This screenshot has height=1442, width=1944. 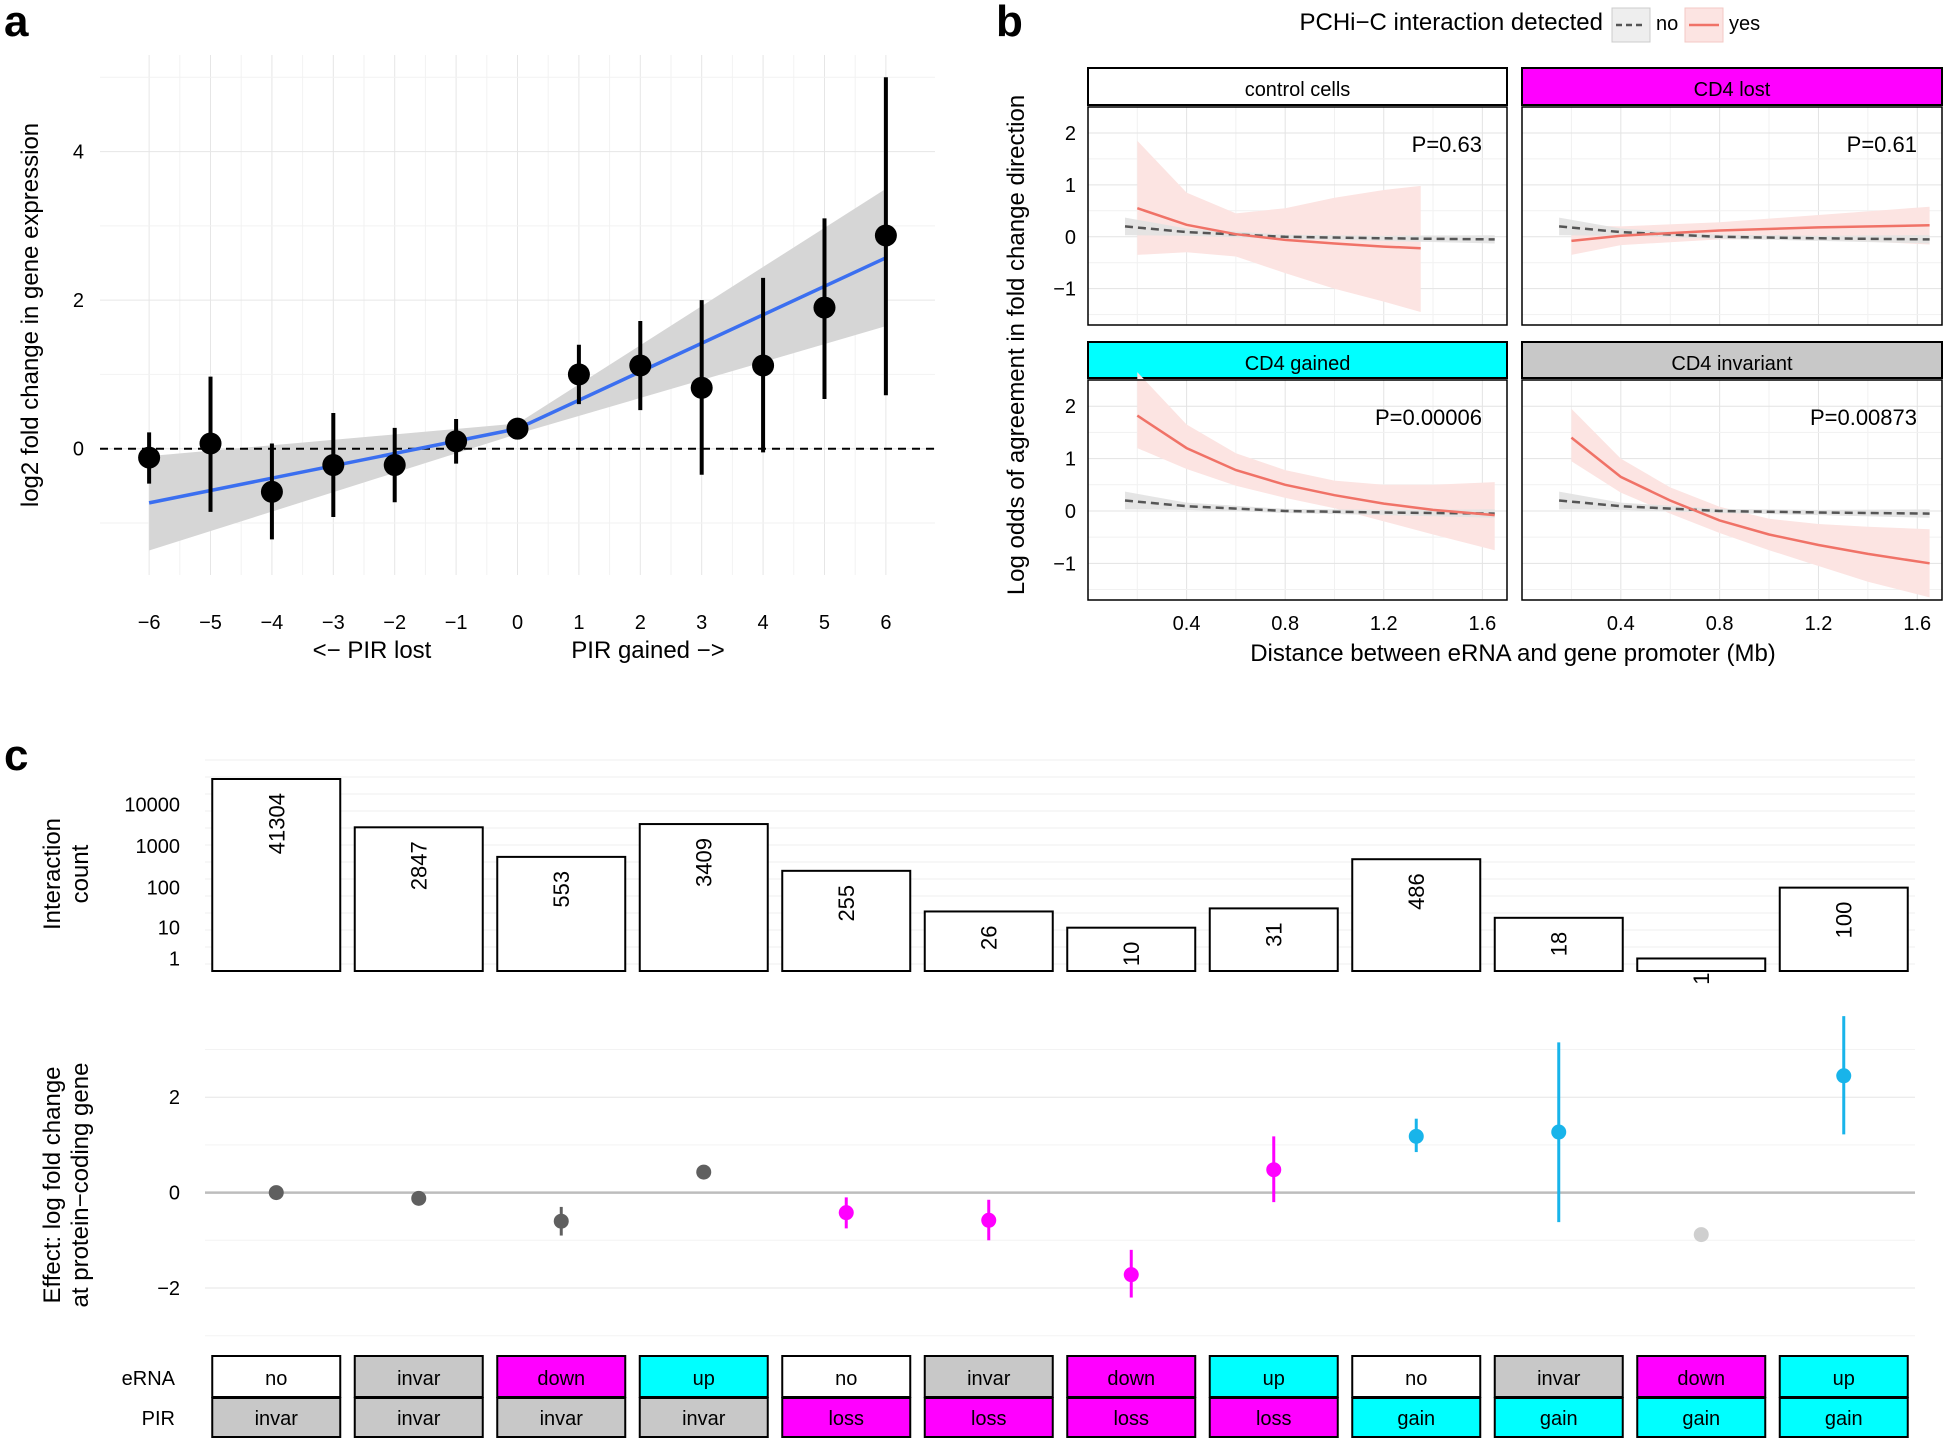 What do you see at coordinates (1882, 144) in the screenshot?
I see `p-value-label: P=0.61` at bounding box center [1882, 144].